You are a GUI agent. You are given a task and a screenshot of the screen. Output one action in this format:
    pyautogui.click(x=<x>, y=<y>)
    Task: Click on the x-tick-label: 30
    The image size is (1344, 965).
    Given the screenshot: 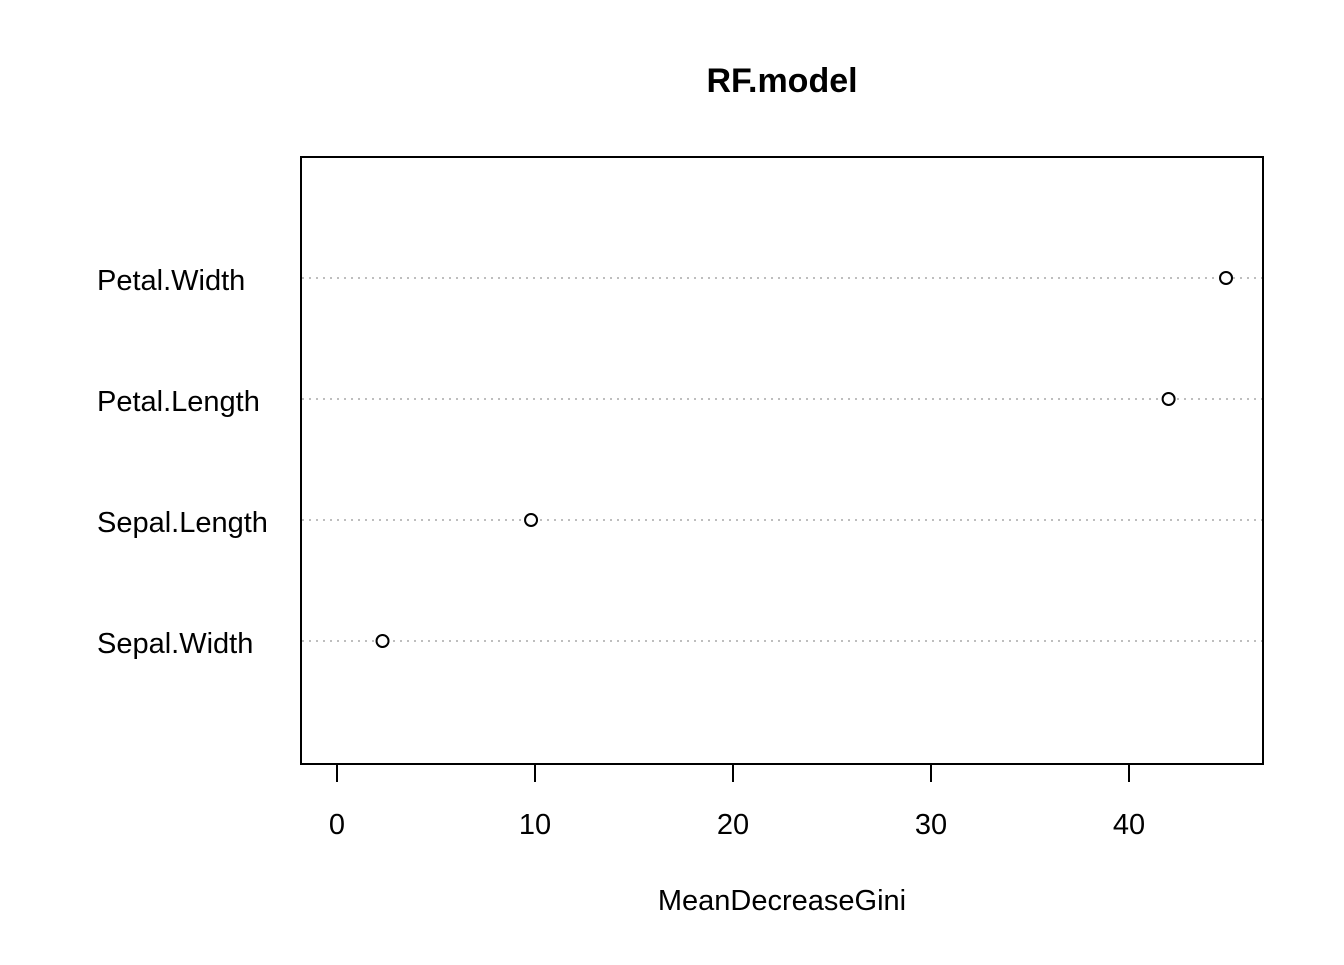 What is the action you would take?
    pyautogui.click(x=931, y=825)
    